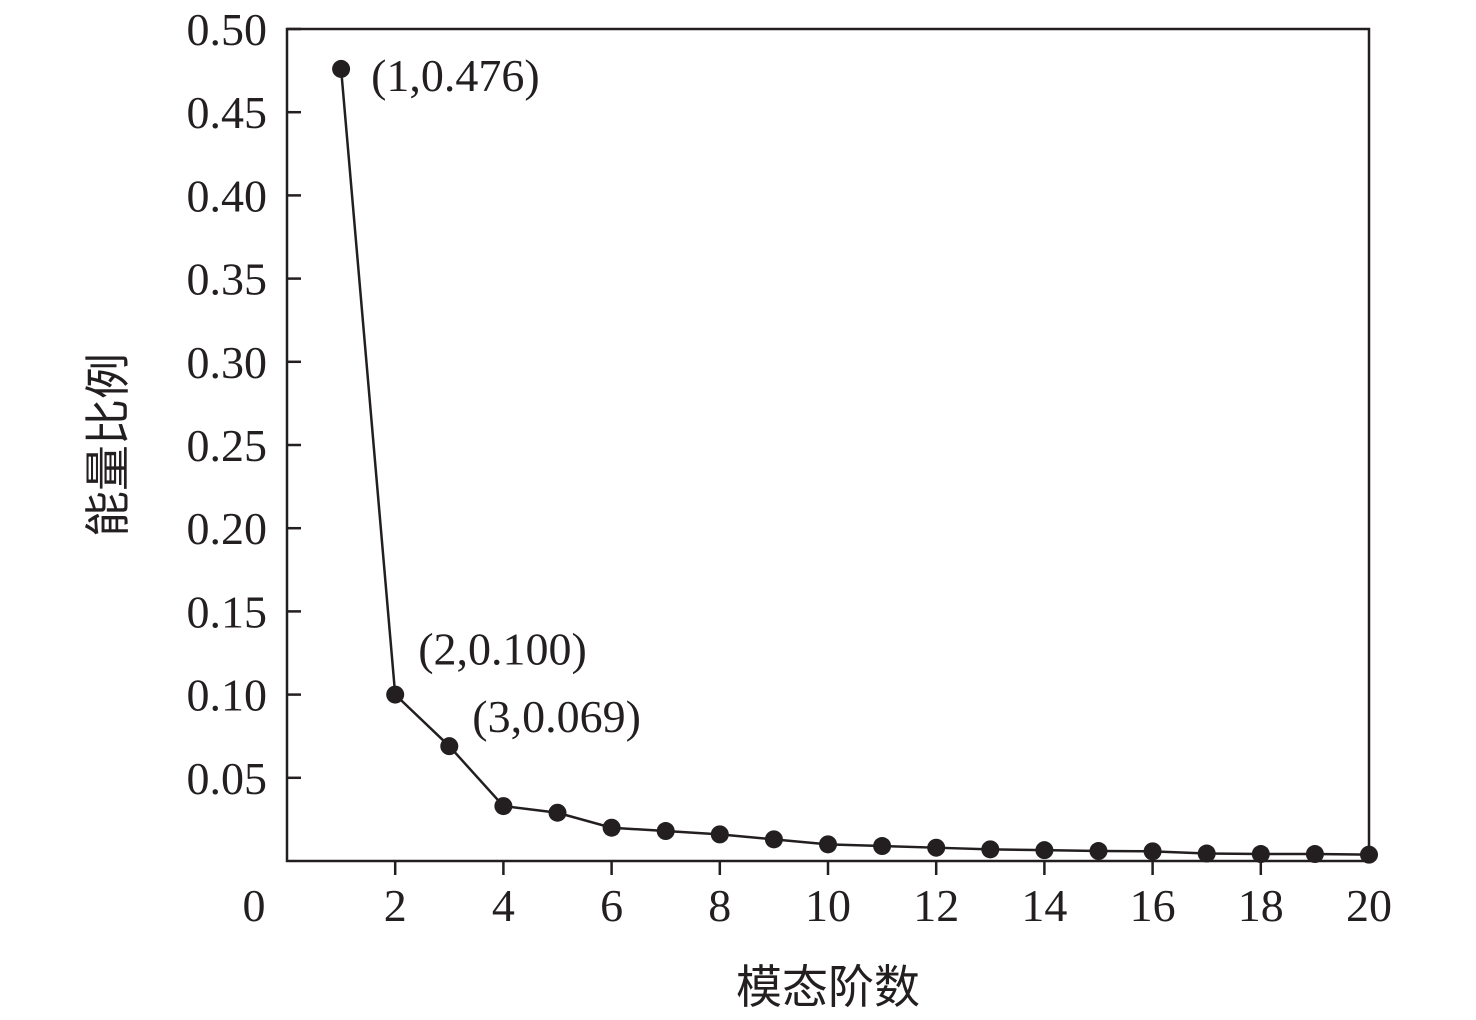 The width and height of the screenshot is (1476, 1020). I want to click on x-tick-label: 18, so click(1261, 905).